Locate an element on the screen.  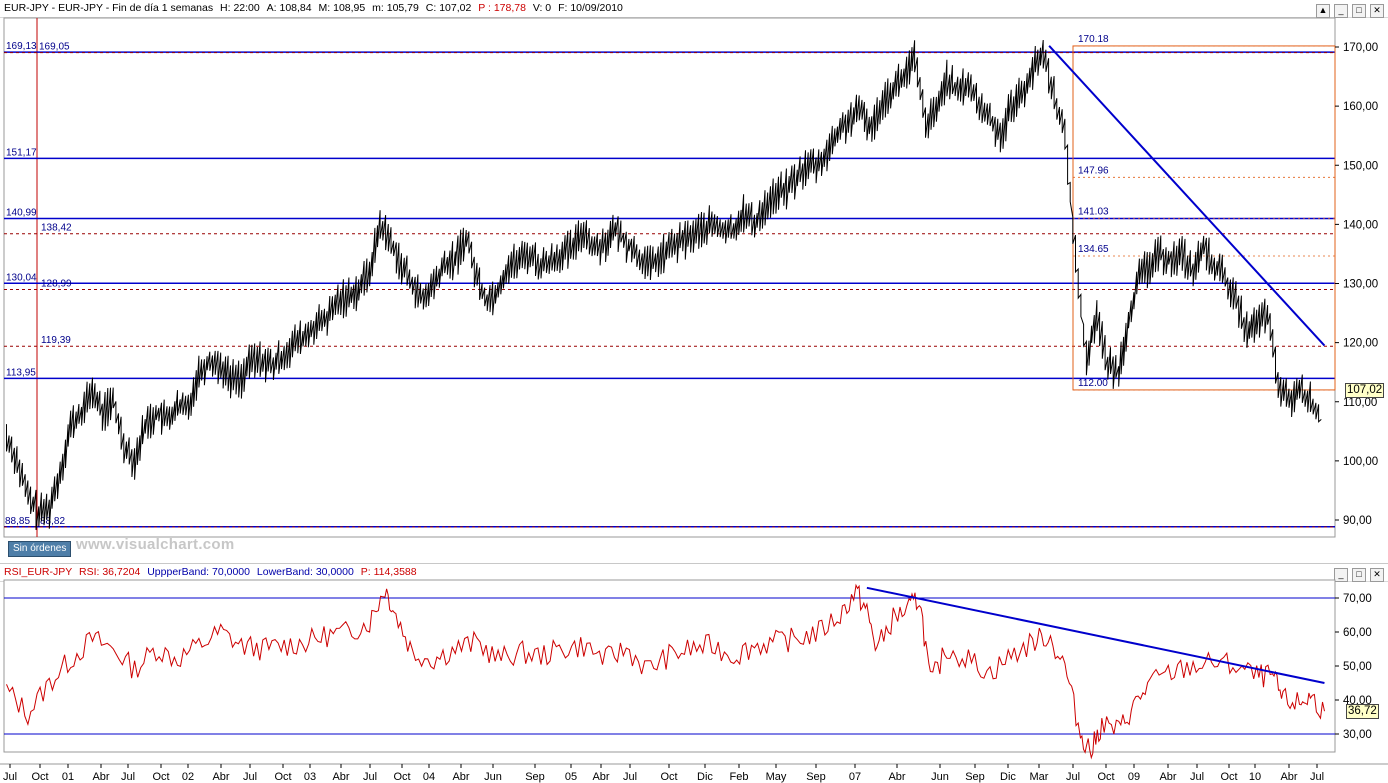
rsi-maximize-button: □ is located at coordinates (1359, 575).